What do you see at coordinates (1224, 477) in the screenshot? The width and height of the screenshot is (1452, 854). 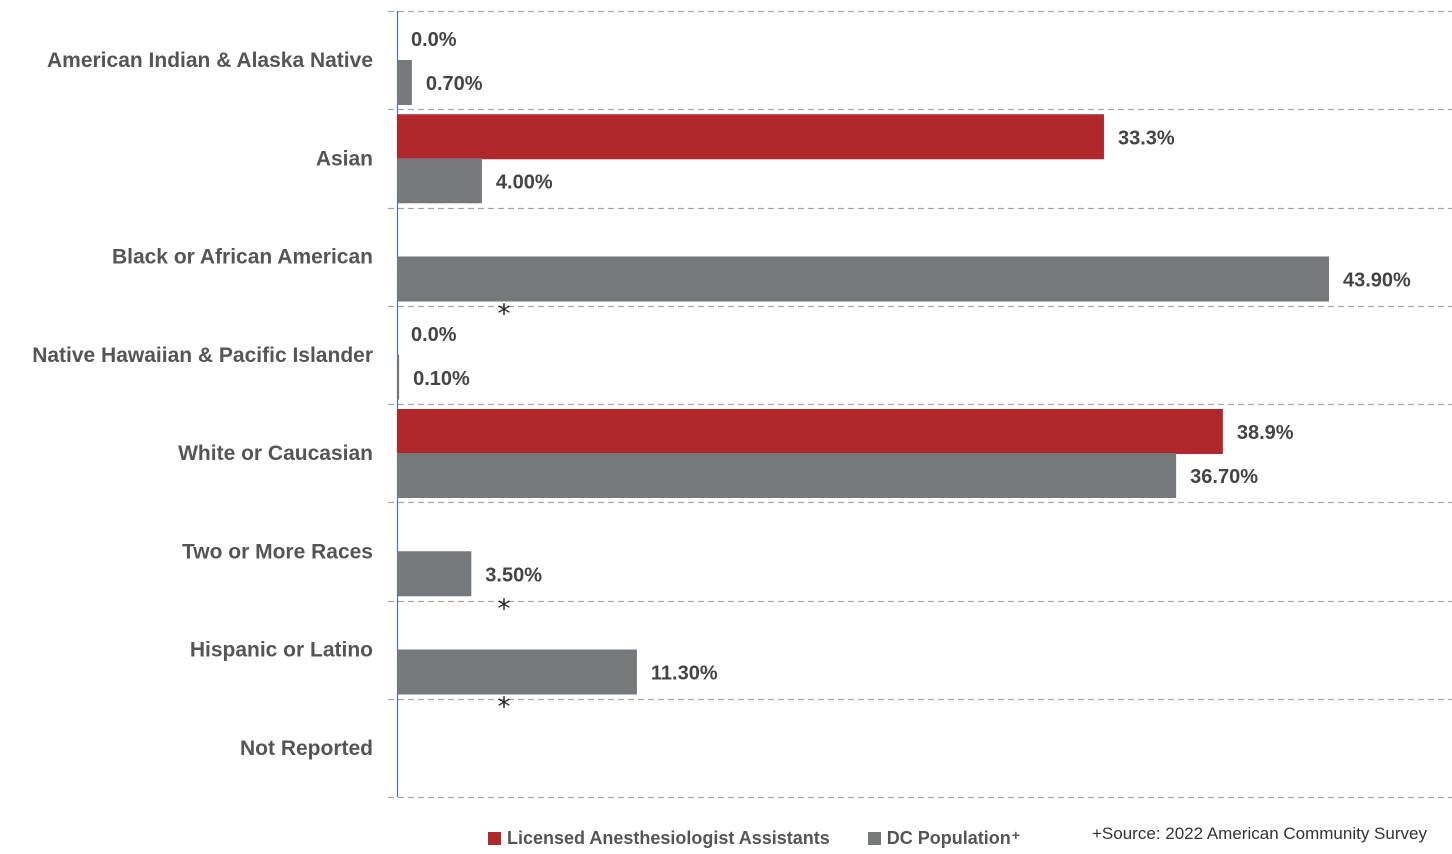 I see `data-label-dc: 36.70%` at bounding box center [1224, 477].